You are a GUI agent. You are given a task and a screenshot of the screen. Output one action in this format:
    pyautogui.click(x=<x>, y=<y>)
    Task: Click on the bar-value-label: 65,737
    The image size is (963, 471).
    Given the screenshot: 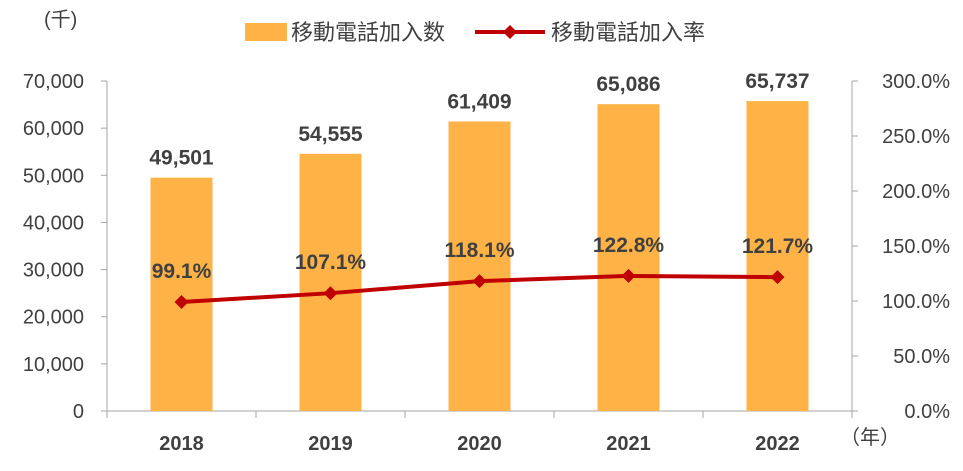 What is the action you would take?
    pyautogui.click(x=777, y=81)
    